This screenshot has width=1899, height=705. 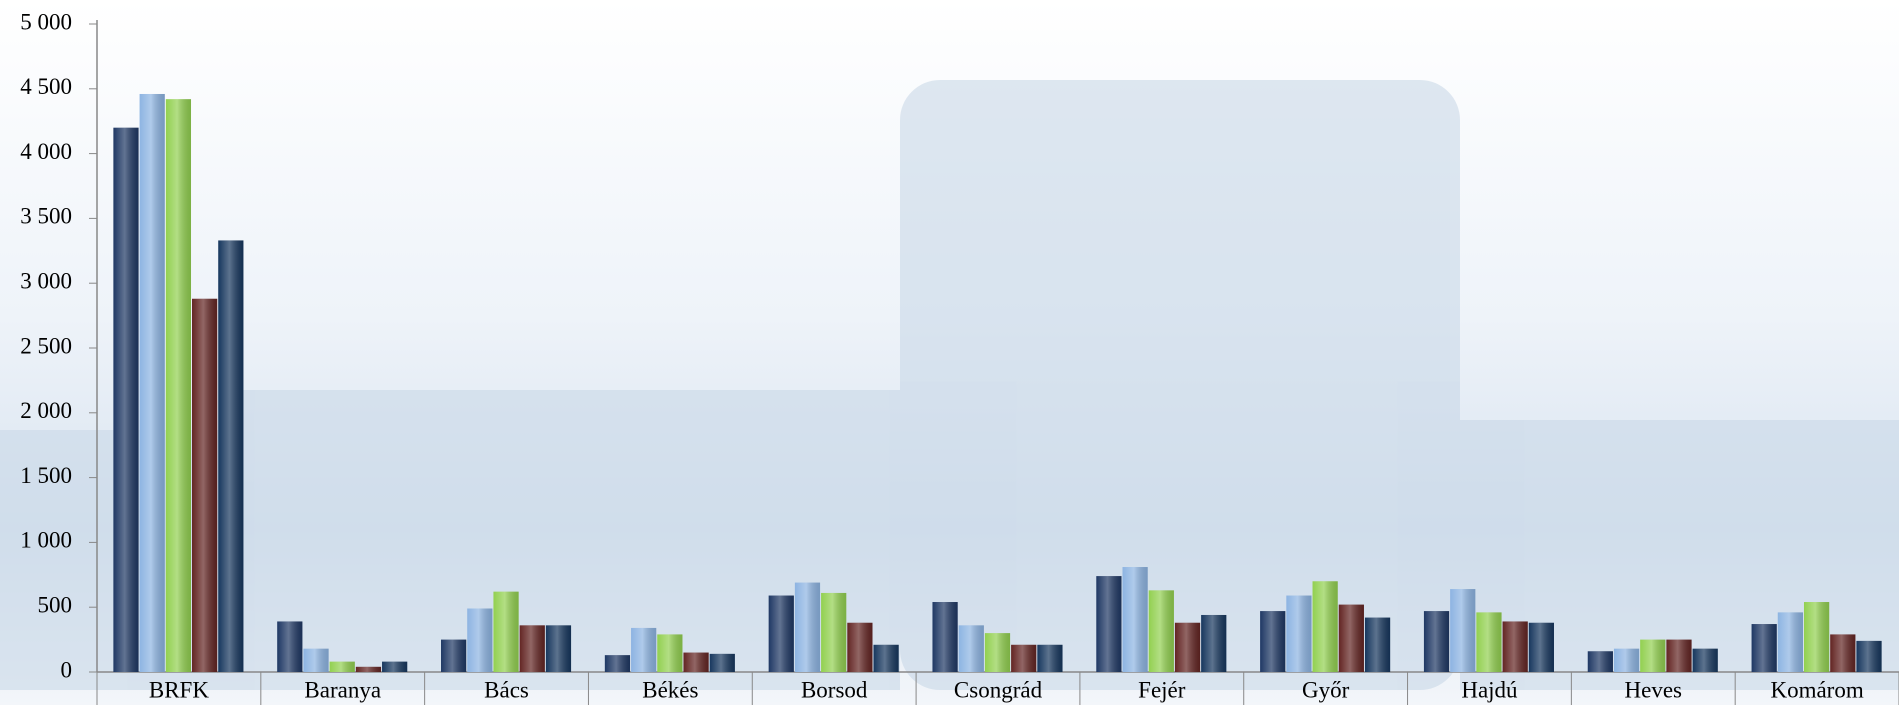 I want to click on x-tick-label: Békés, so click(x=670, y=689).